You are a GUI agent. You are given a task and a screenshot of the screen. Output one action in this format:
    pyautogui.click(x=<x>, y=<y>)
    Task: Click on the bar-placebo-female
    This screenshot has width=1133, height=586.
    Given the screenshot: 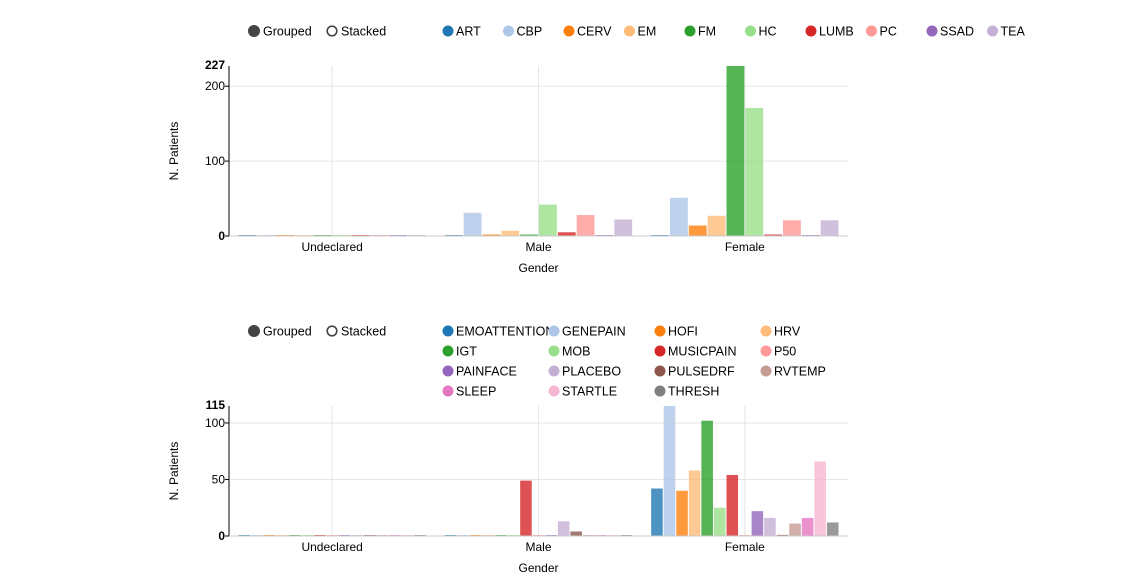 What is the action you would take?
    pyautogui.click(x=770, y=526)
    